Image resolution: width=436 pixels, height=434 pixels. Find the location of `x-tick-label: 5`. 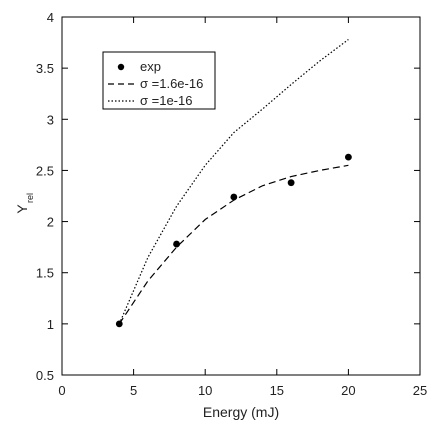

x-tick-label: 5 is located at coordinates (133, 390).